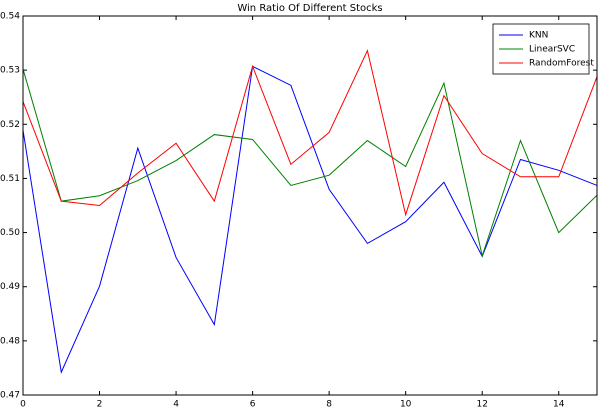 The height and width of the screenshot is (411, 600). Describe the element at coordinates (538, 36) in the screenshot. I see `legend-label: KNN` at that location.